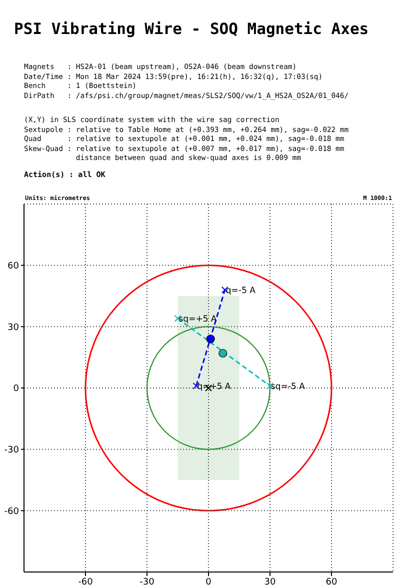  Describe the element at coordinates (288, 387) in the screenshot. I see `annotation: sq=-5 A` at that location.